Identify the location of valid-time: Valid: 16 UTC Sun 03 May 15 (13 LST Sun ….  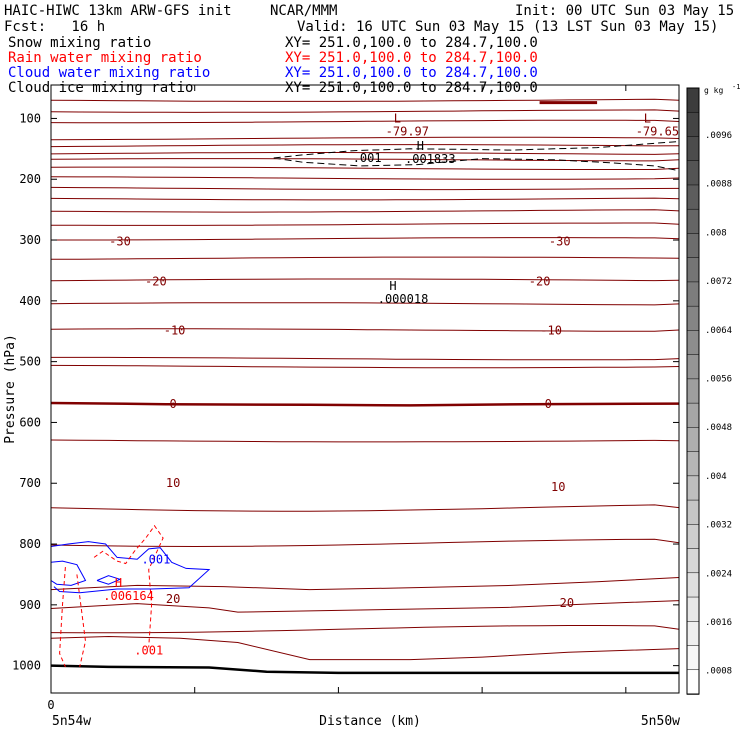
(508, 27).